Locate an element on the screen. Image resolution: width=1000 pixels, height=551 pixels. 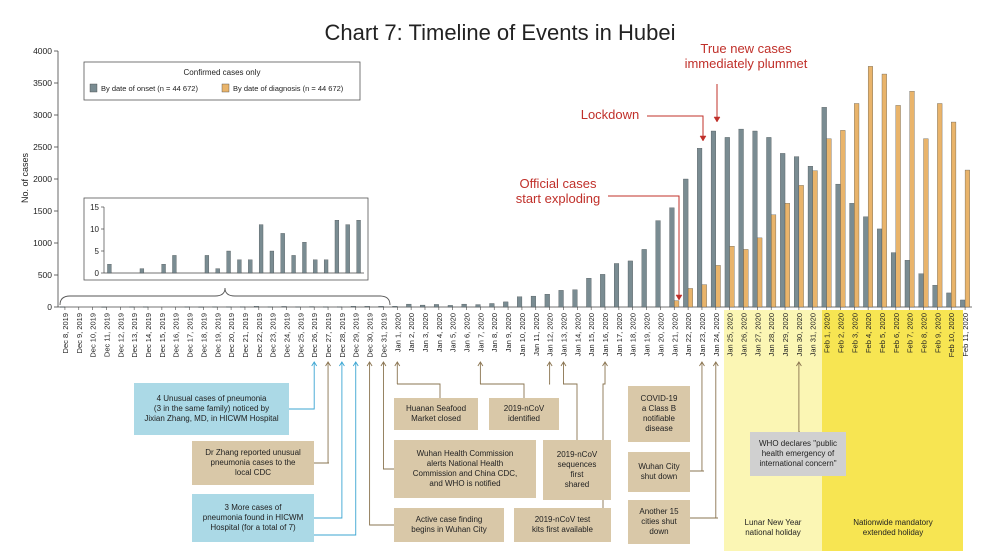
x-tick-label: Jan 23, 2020 is located at coordinates (702, 334).